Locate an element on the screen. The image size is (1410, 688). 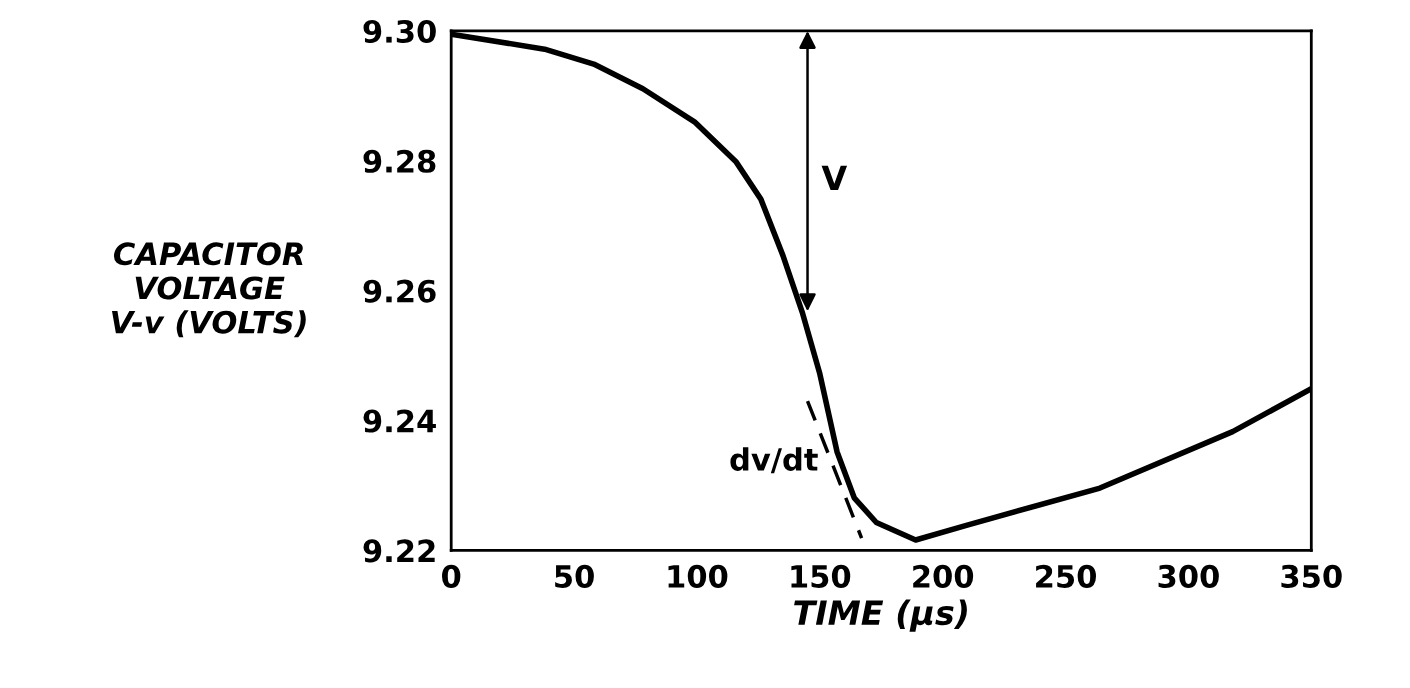
x-tick-label: 350 is located at coordinates (1311, 576).